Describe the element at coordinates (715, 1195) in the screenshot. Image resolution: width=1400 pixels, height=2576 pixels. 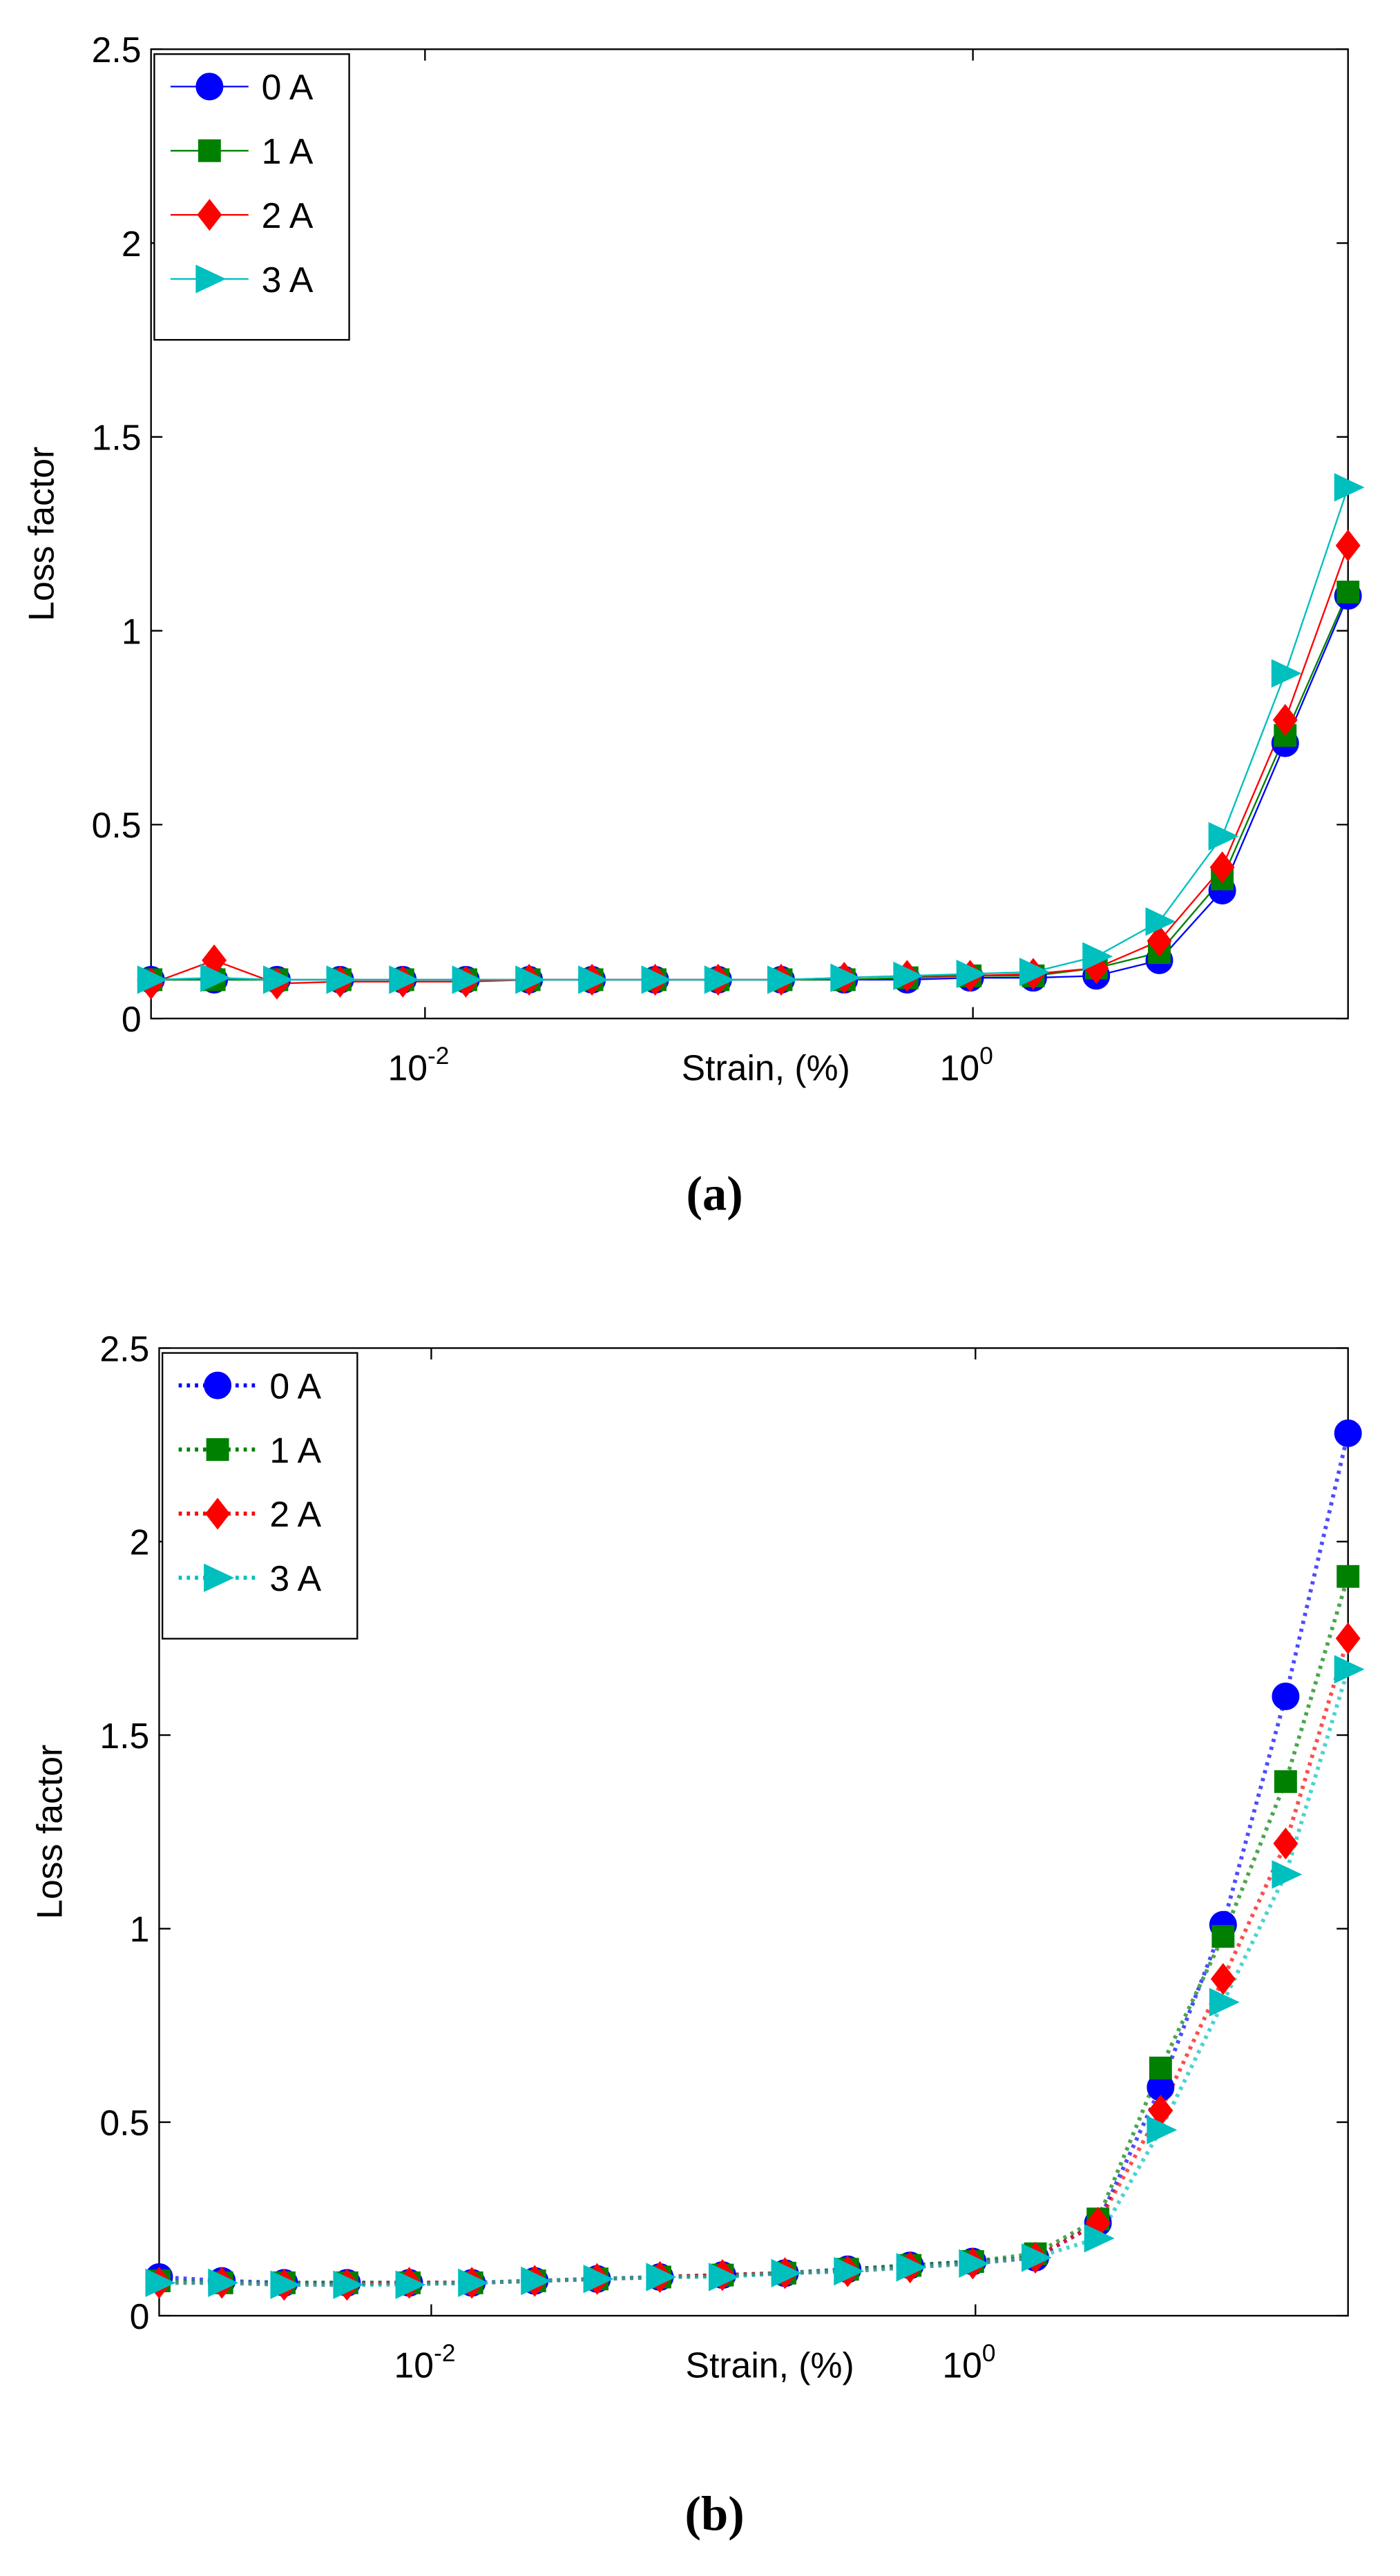
I see `caption: (a)` at that location.